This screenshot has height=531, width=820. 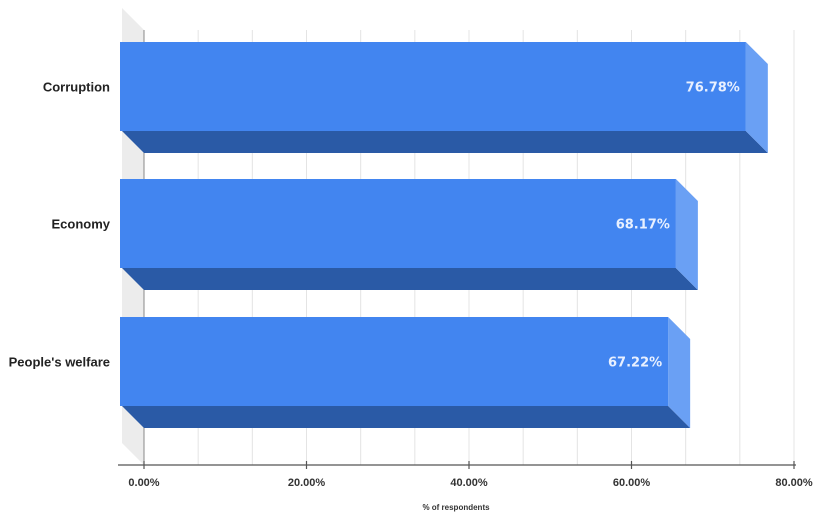 I want to click on value-label: 67.22%, so click(x=635, y=363).